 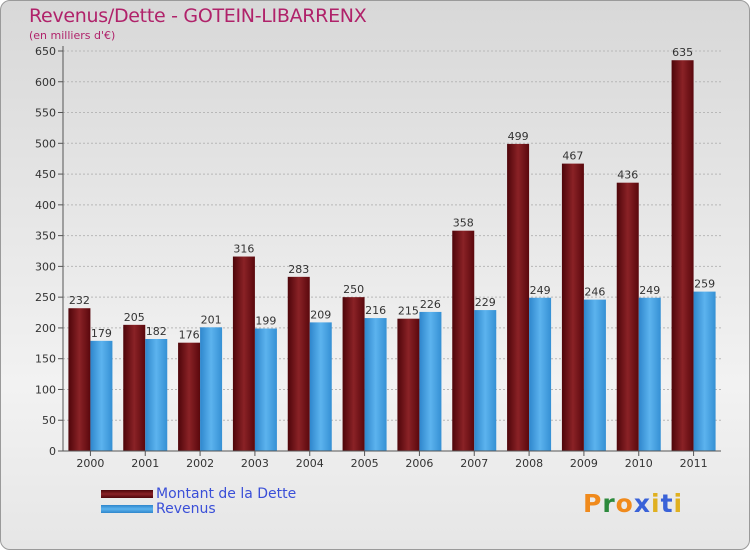 I want to click on data-label-debt-2010: 436, so click(x=627, y=175).